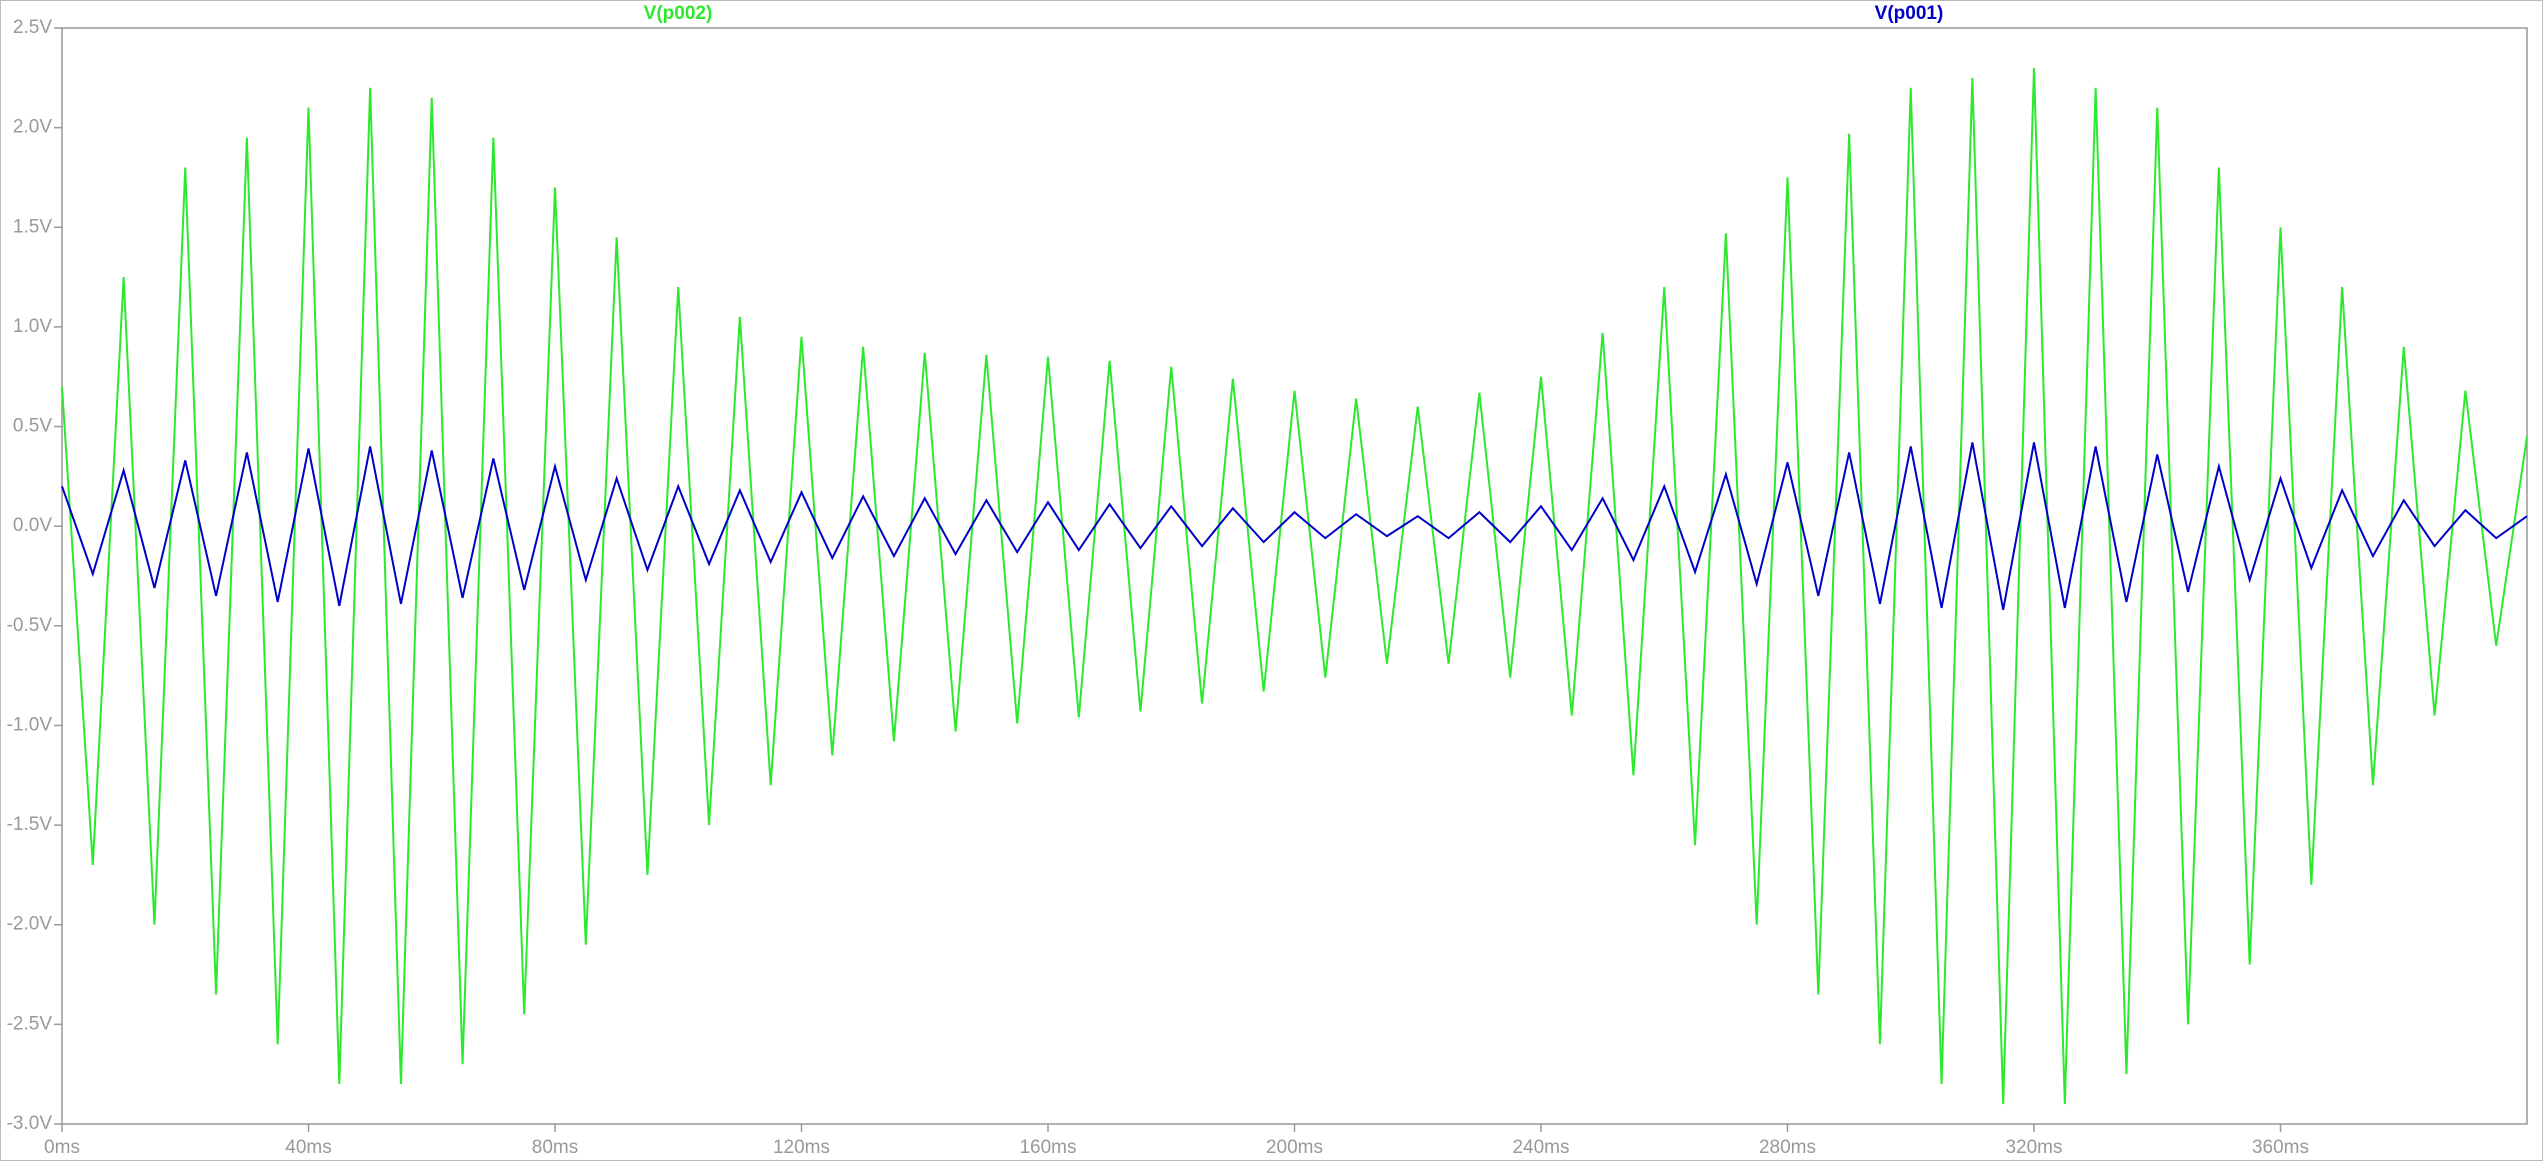 The height and width of the screenshot is (1161, 2543). What do you see at coordinates (1294, 526) in the screenshot?
I see `waveform` at bounding box center [1294, 526].